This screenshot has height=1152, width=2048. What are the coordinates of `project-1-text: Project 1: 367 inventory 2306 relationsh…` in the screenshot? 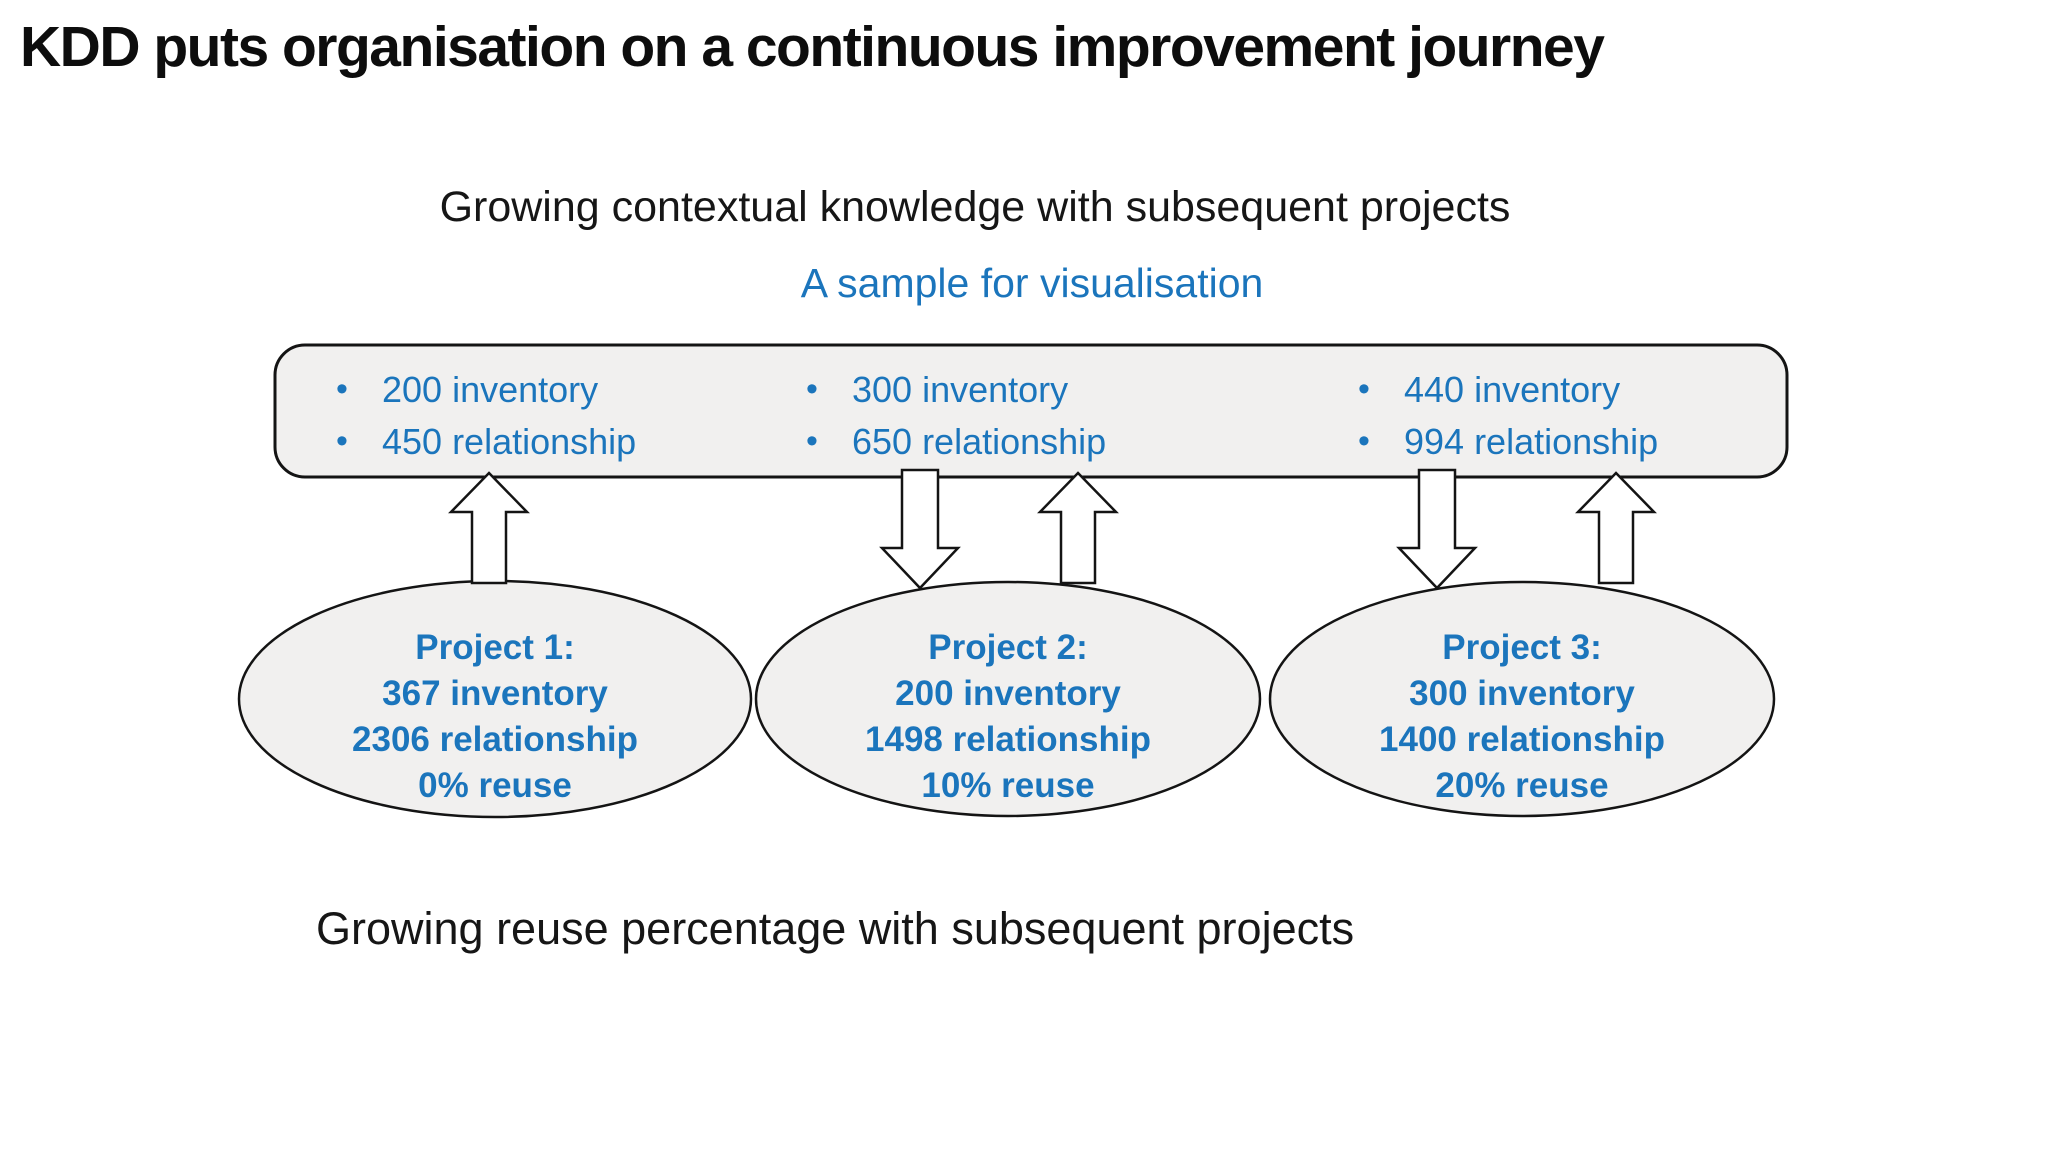 It's located at (495, 717).